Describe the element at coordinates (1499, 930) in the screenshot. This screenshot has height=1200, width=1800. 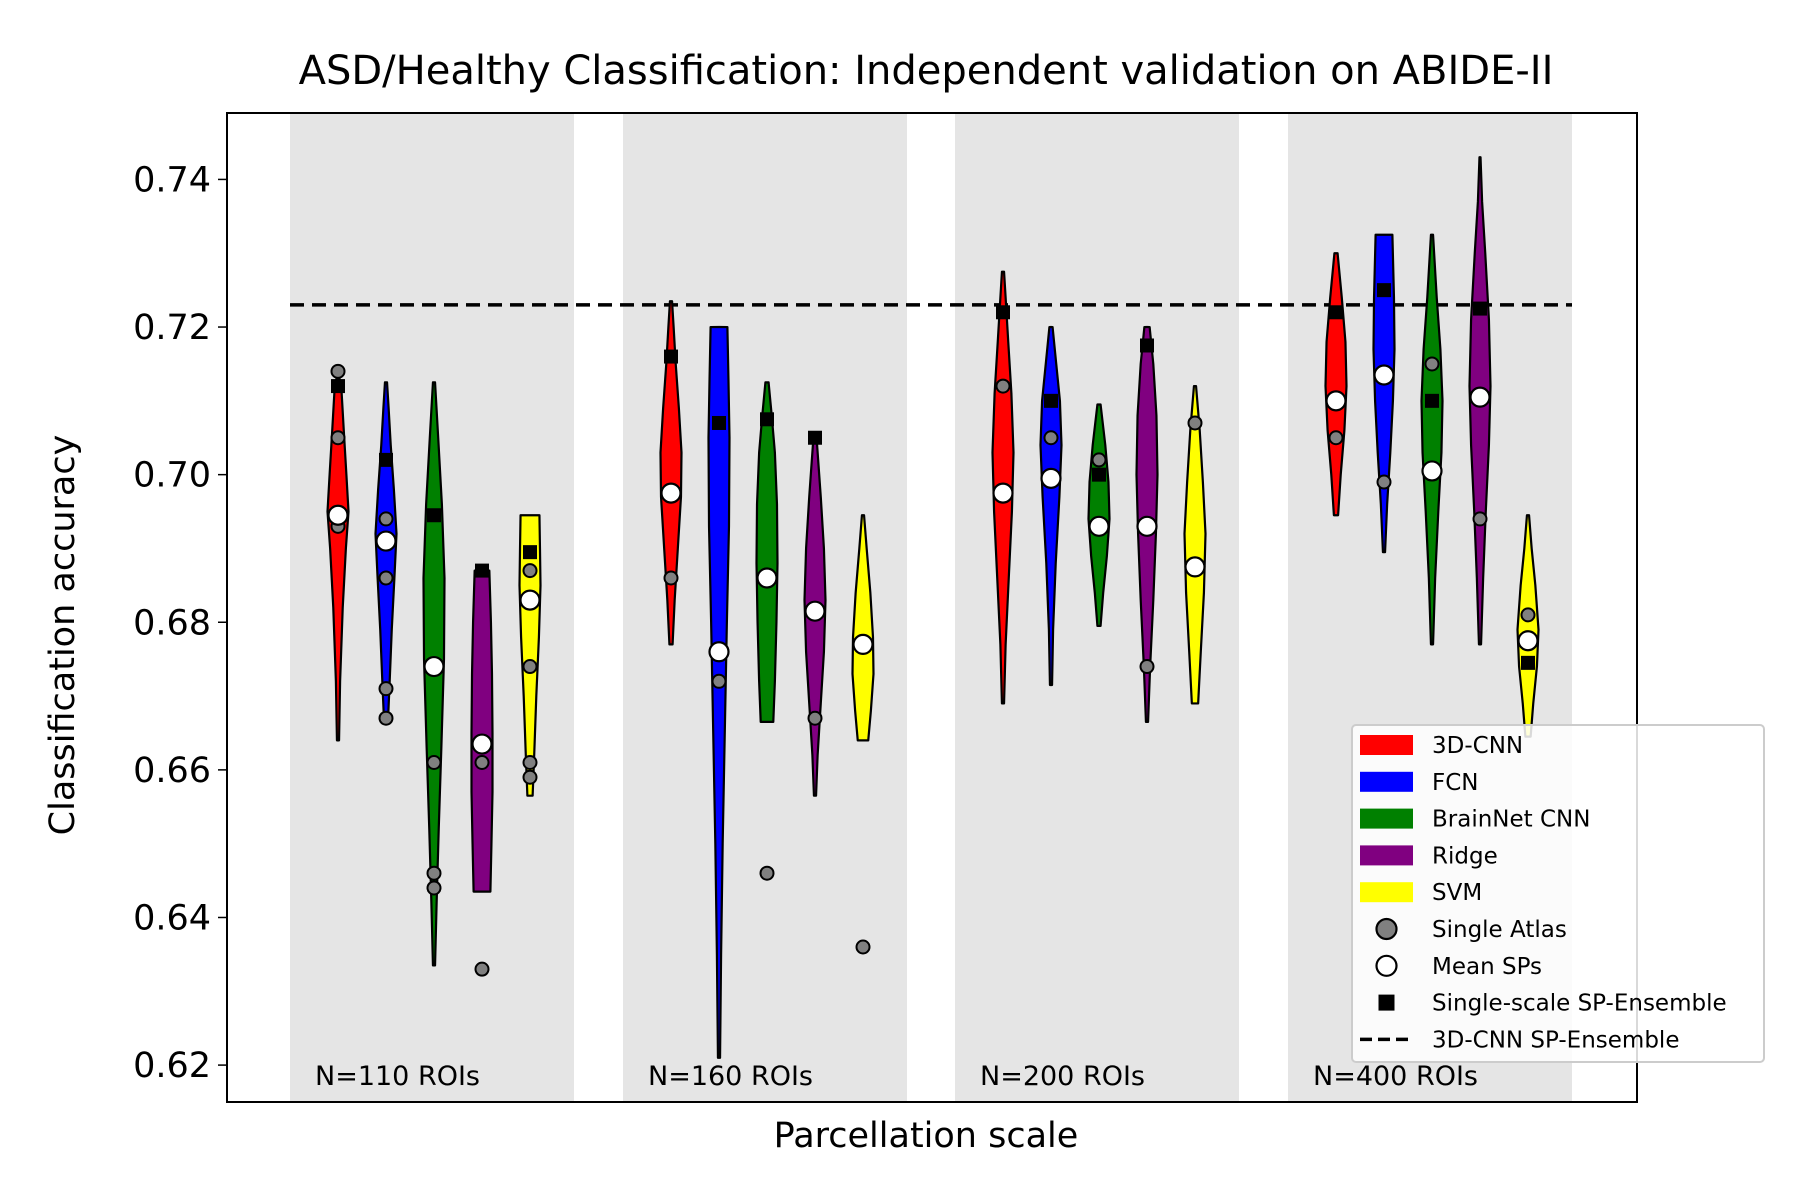
I see `legend-label: Single Atlas` at that location.